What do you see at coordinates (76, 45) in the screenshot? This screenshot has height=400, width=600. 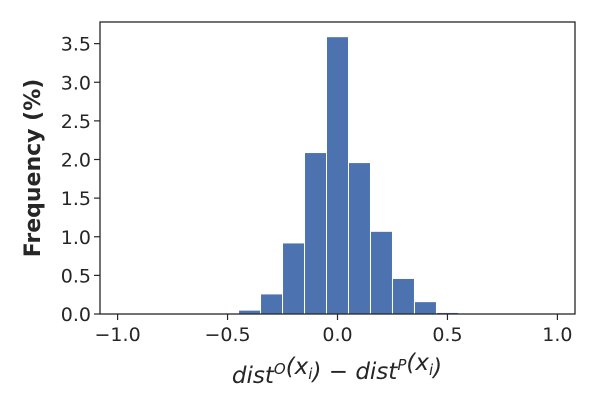 I see `y-tick-label: 3.5` at bounding box center [76, 45].